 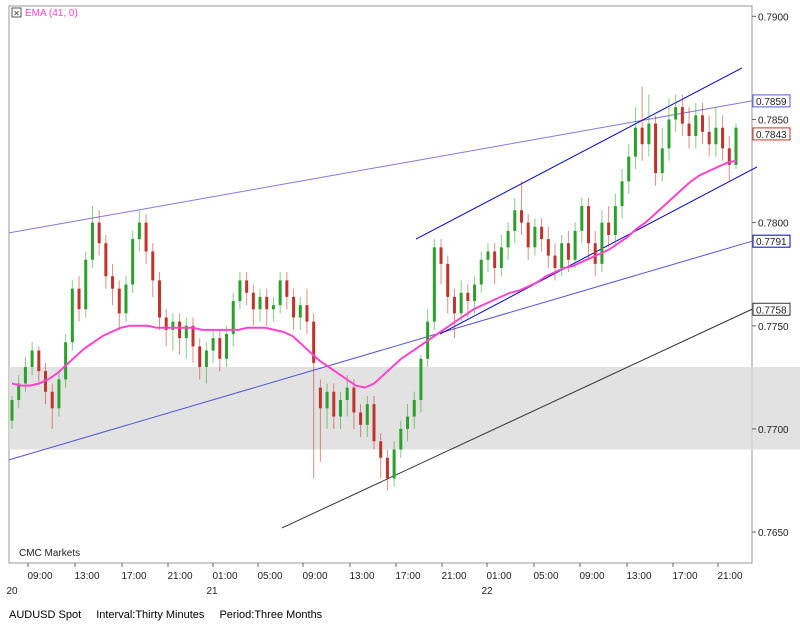 I want to click on y-tick-label: 0.7850, so click(x=773, y=120).